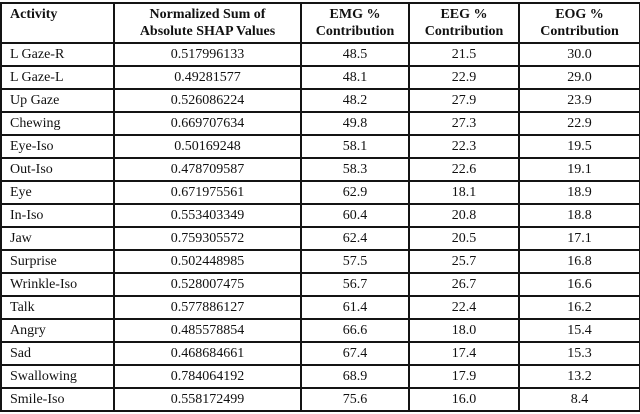 The width and height of the screenshot is (640, 414). I want to click on cell-eog: 23.9, so click(579, 100).